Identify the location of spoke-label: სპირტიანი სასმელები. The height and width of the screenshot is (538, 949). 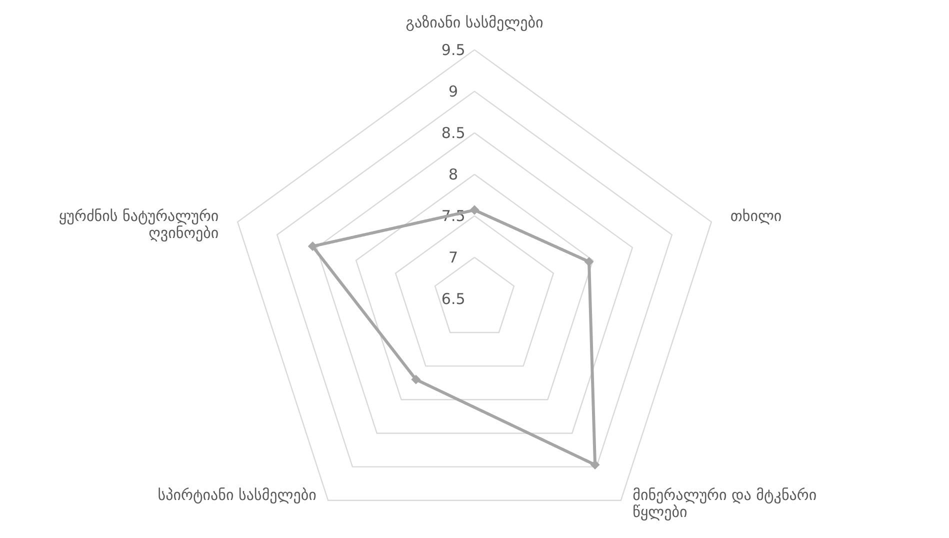
(237, 495).